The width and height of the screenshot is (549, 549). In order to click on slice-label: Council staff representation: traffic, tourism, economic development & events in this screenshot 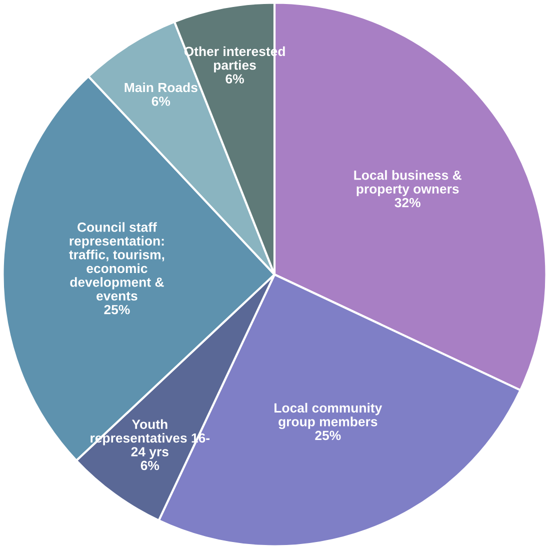, I will do `click(116, 261)`.